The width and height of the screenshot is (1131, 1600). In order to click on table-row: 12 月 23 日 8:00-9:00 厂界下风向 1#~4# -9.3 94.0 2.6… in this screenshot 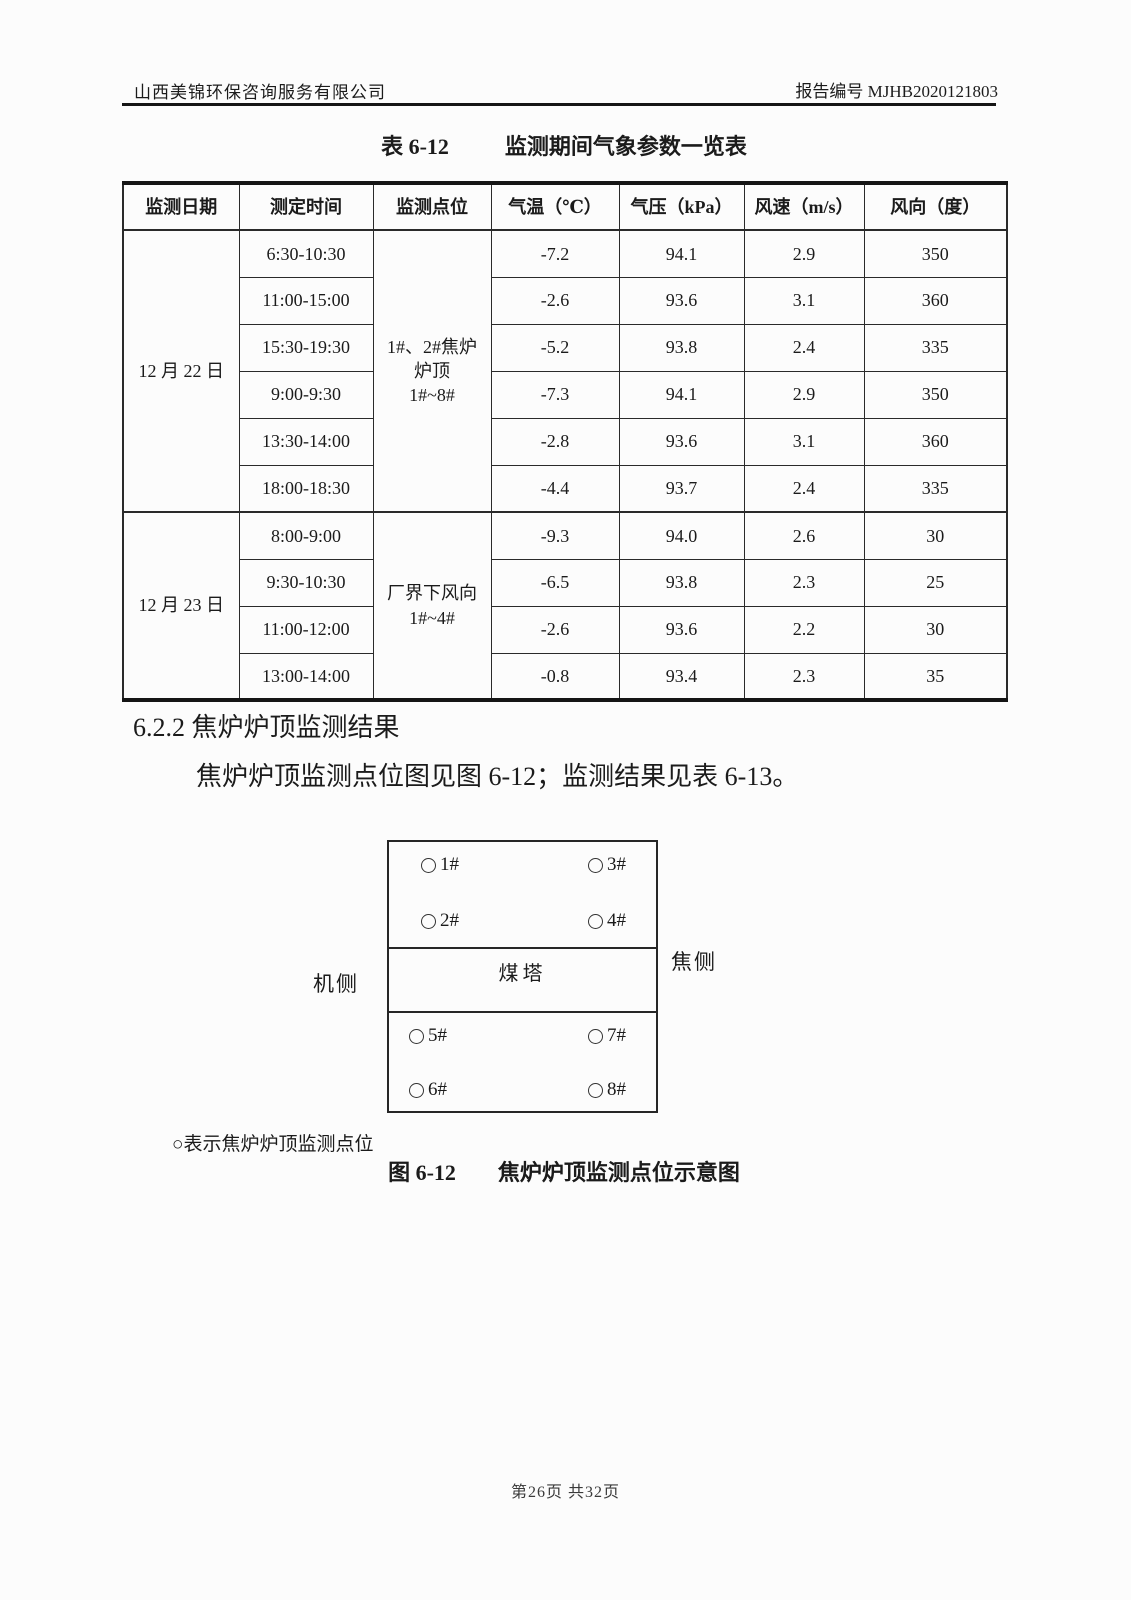, I will do `click(565, 606)`.